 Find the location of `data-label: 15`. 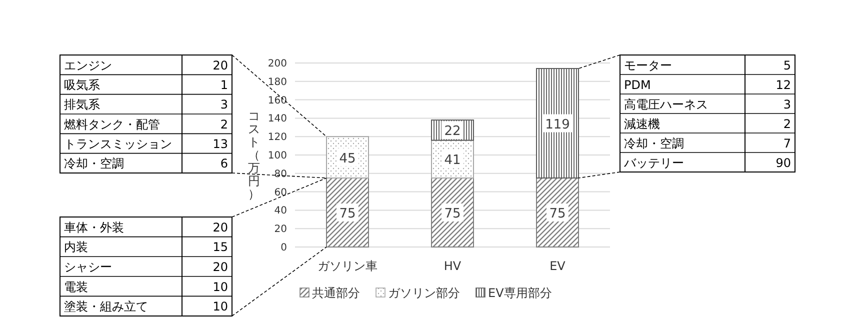

data-label: 15 is located at coordinates (220, 247).